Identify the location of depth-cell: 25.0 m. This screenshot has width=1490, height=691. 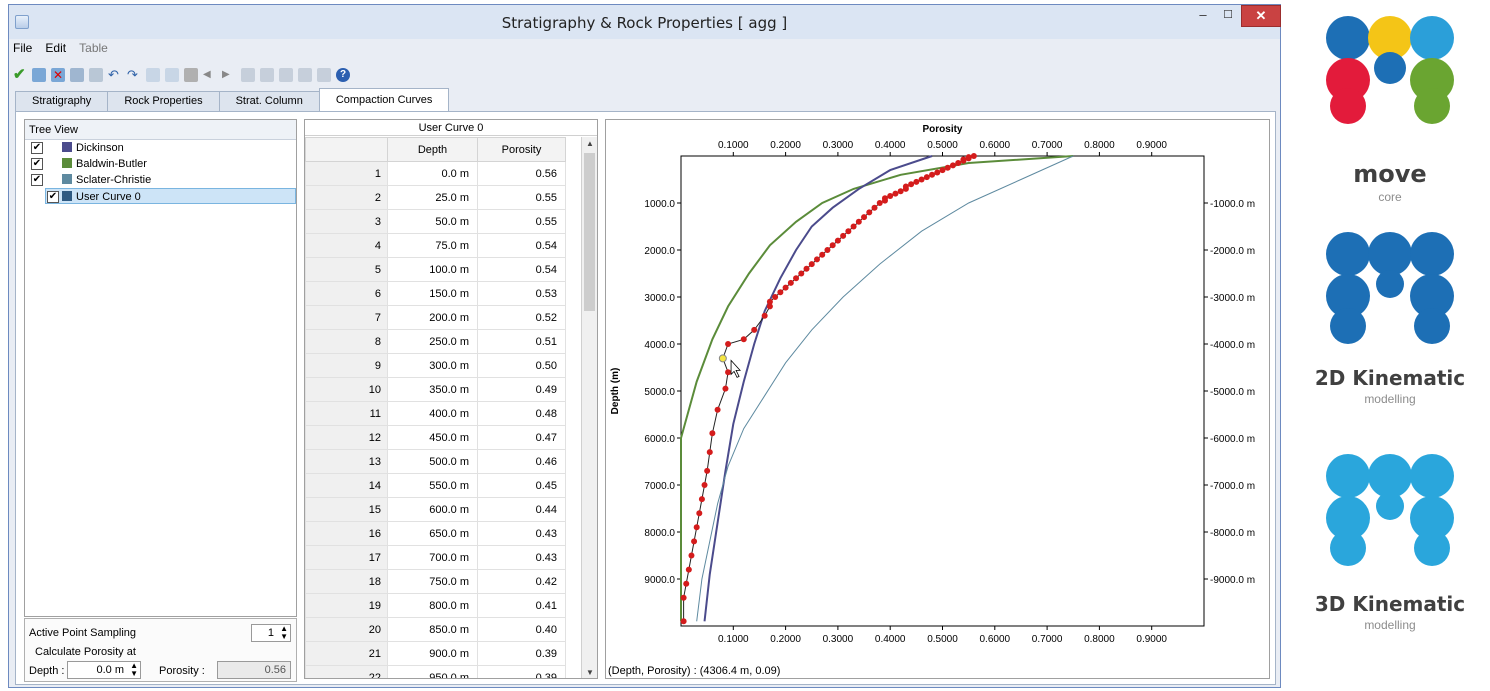
(432, 197).